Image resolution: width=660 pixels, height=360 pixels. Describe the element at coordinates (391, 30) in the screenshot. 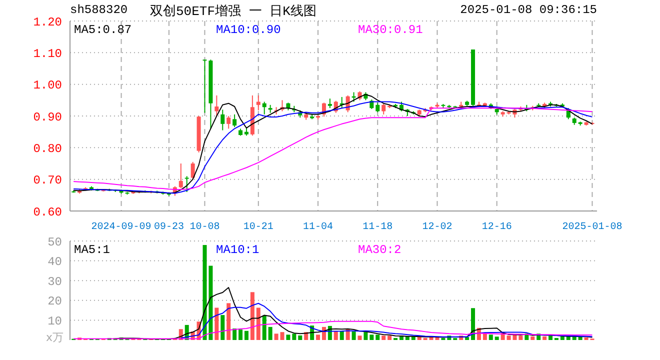

I see `text: MA30:0.91` at that location.